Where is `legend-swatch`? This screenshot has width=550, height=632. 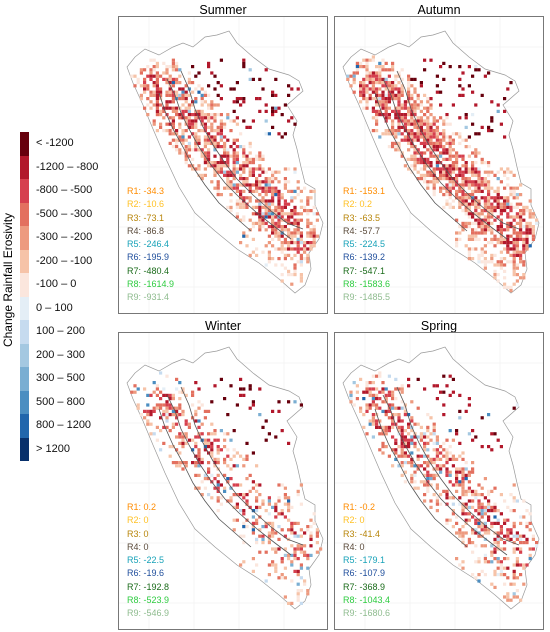 legend-swatch is located at coordinates (24, 355).